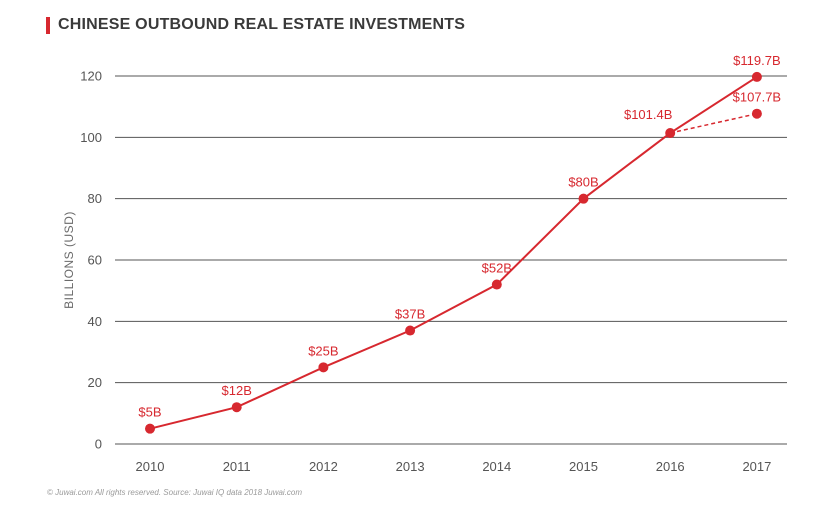 The height and width of the screenshot is (514, 832). Describe the element at coordinates (237, 390) in the screenshot. I see `data-label: $12B` at that location.